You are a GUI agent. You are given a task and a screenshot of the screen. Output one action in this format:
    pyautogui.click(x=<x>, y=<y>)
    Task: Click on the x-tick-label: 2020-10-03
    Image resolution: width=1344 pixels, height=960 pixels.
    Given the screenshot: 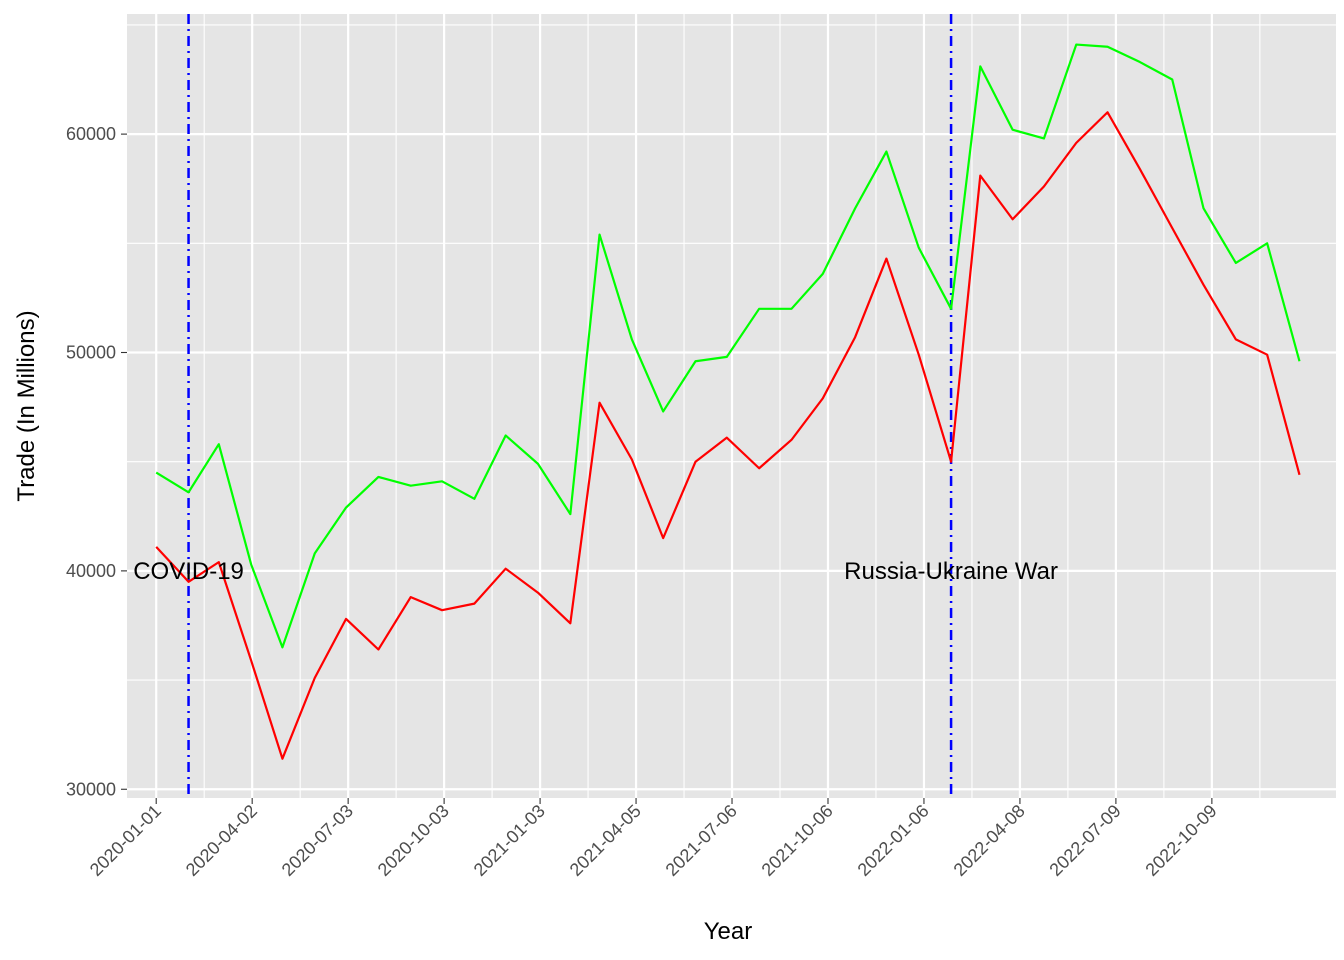 What is the action you would take?
    pyautogui.click(x=413, y=840)
    